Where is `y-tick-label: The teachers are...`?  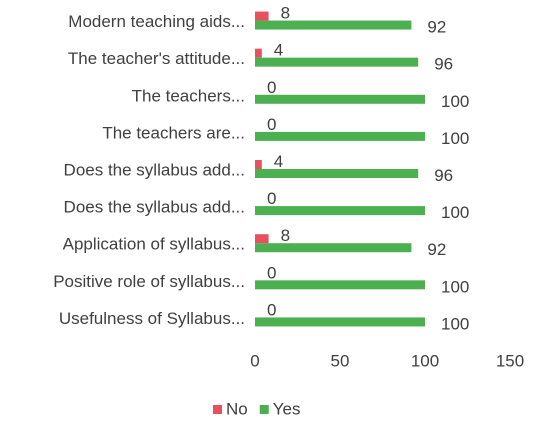 y-tick-label: The teachers are... is located at coordinates (173, 132).